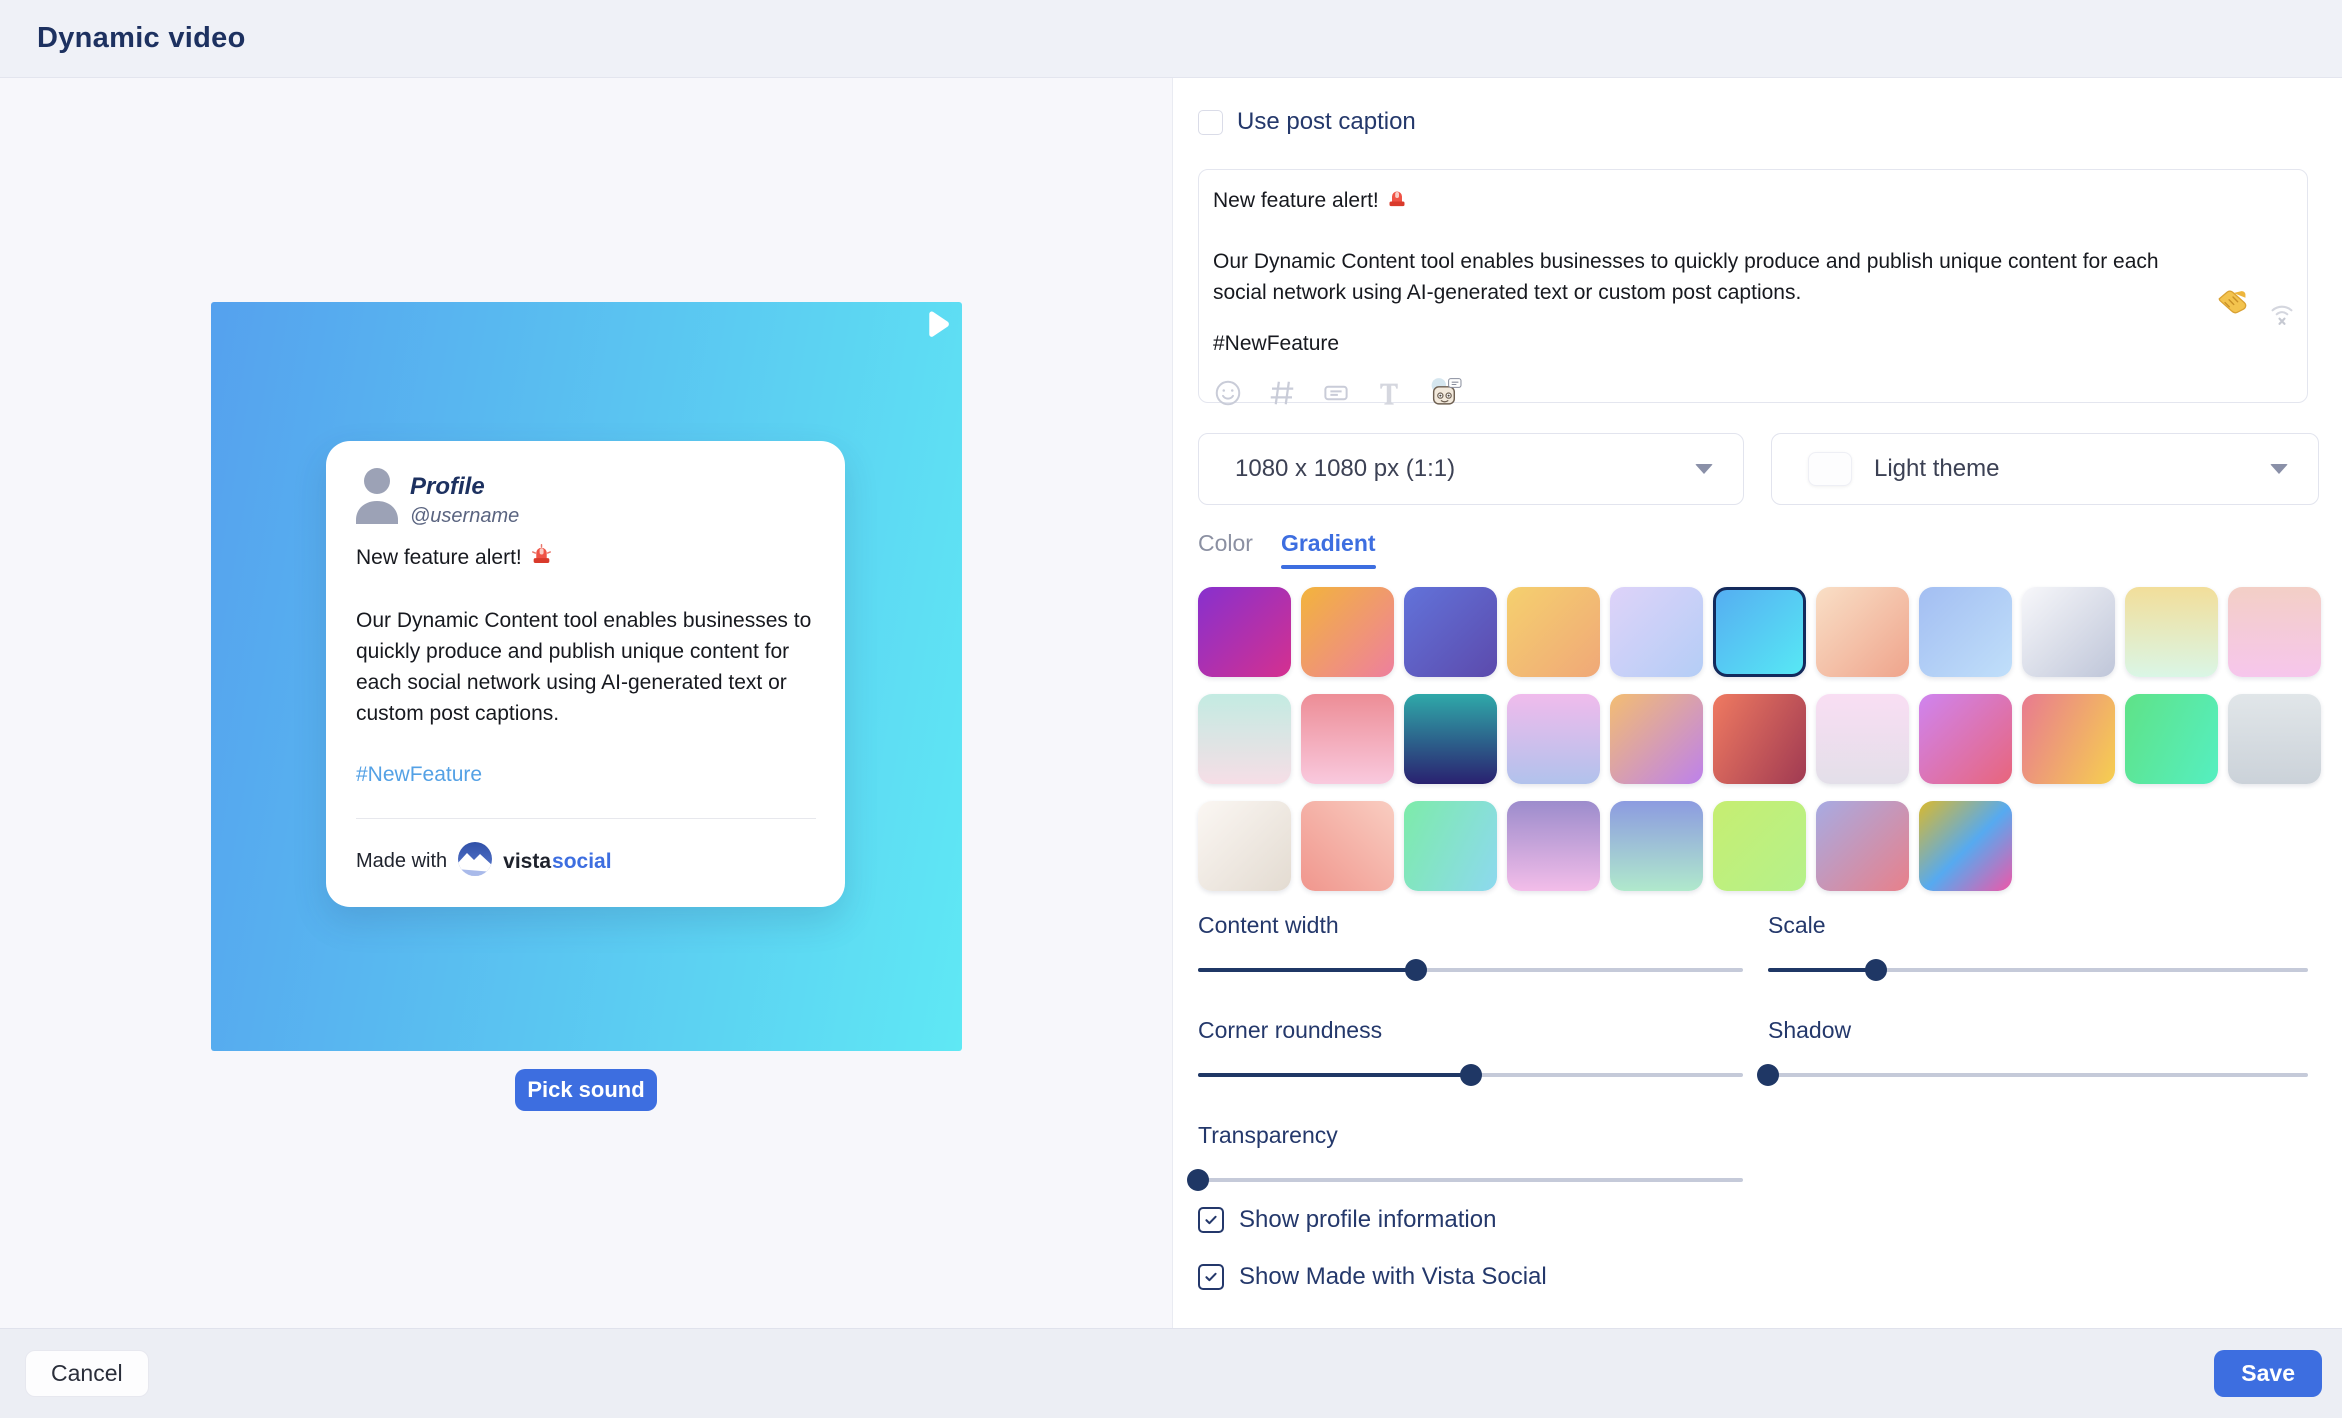 This screenshot has height=1418, width=2342. I want to click on cancel-button: Cancel, so click(87, 1373).